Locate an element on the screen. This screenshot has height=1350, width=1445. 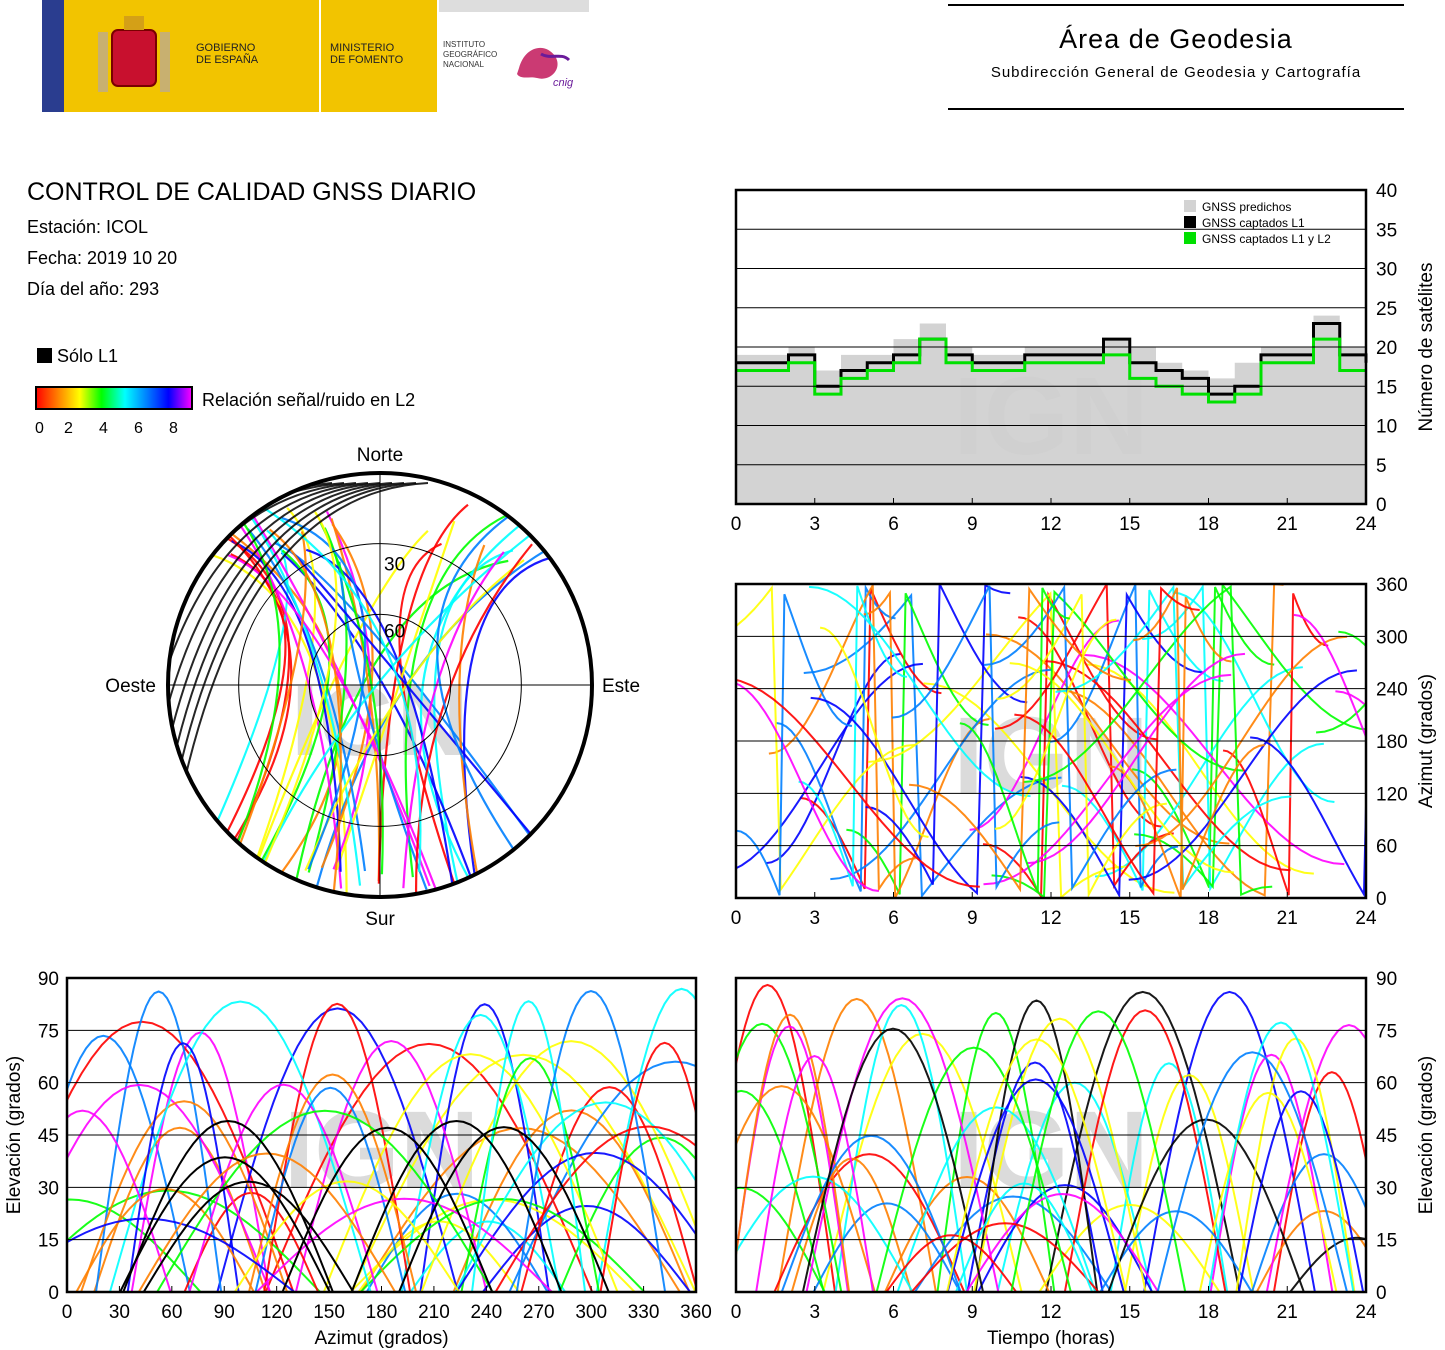
snr-tick: 2 is located at coordinates (68, 428).